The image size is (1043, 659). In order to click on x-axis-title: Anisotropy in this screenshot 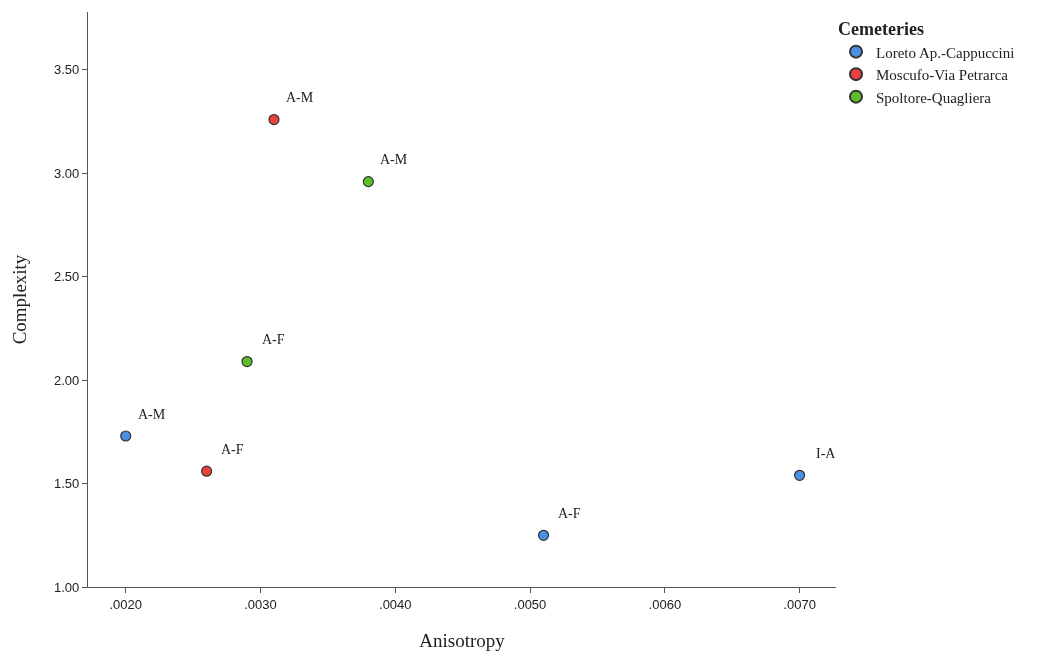, I will do `click(462, 640)`.